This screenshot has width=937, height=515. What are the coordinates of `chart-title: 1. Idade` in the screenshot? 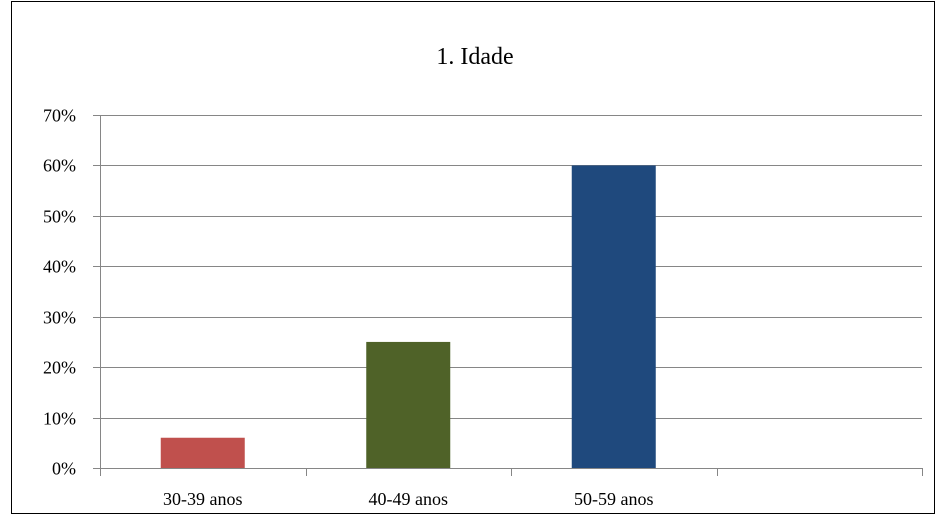 It's located at (474, 57).